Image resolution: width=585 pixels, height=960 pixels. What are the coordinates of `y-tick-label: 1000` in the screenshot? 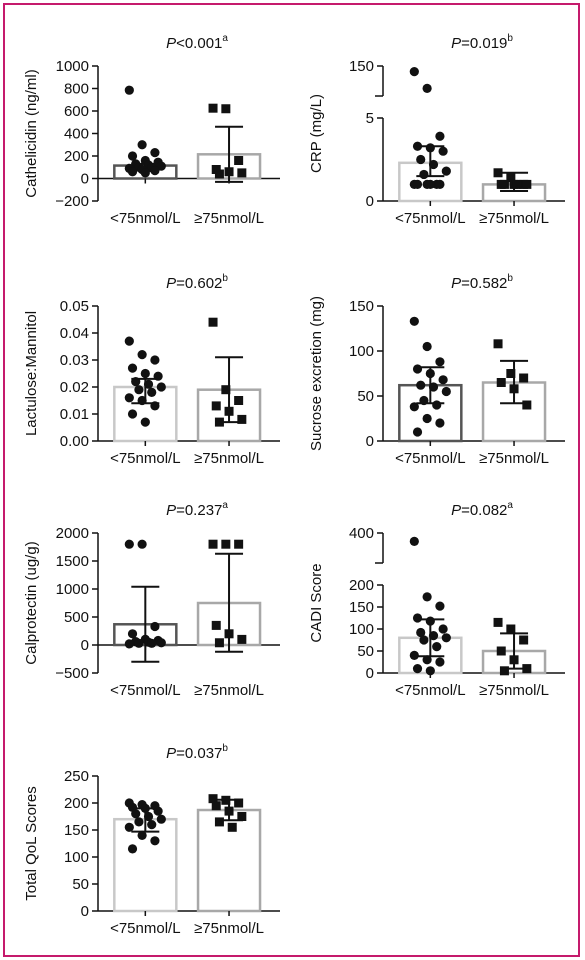 It's located at (72, 589).